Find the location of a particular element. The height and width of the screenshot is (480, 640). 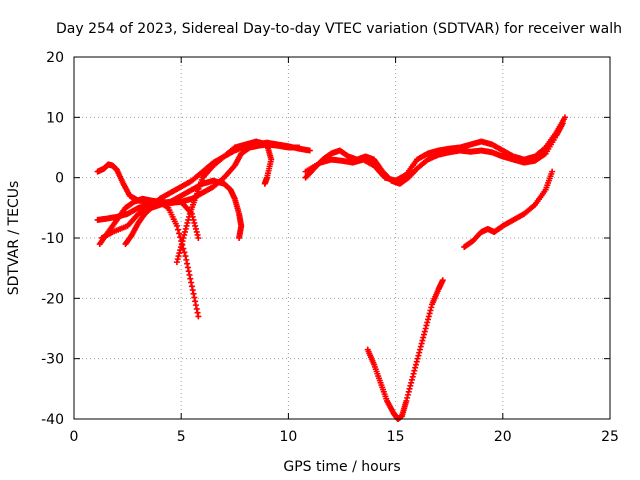

x-tick-label: 0 is located at coordinates (74, 437).